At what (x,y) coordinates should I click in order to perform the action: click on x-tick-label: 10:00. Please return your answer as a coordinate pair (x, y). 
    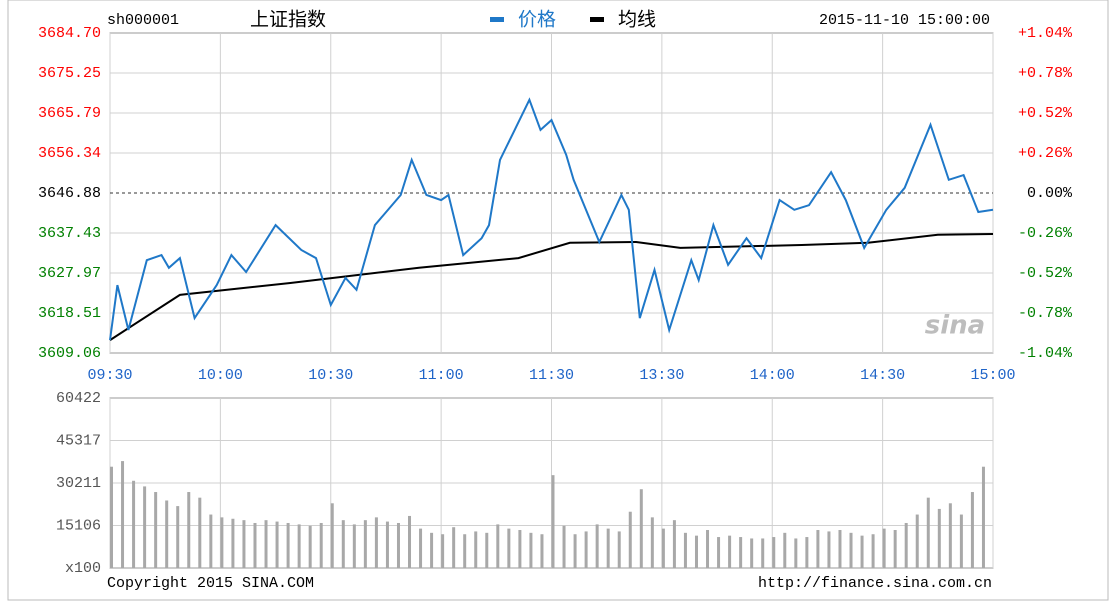
    Looking at the image, I should click on (220, 375).